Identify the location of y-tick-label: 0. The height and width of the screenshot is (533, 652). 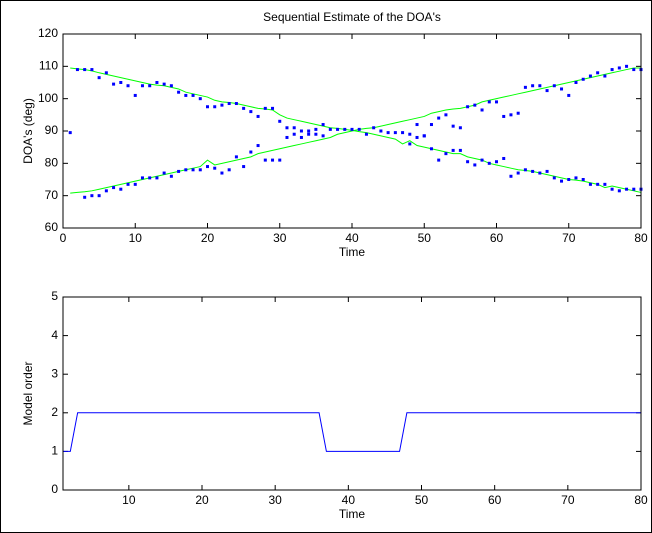
(54, 489).